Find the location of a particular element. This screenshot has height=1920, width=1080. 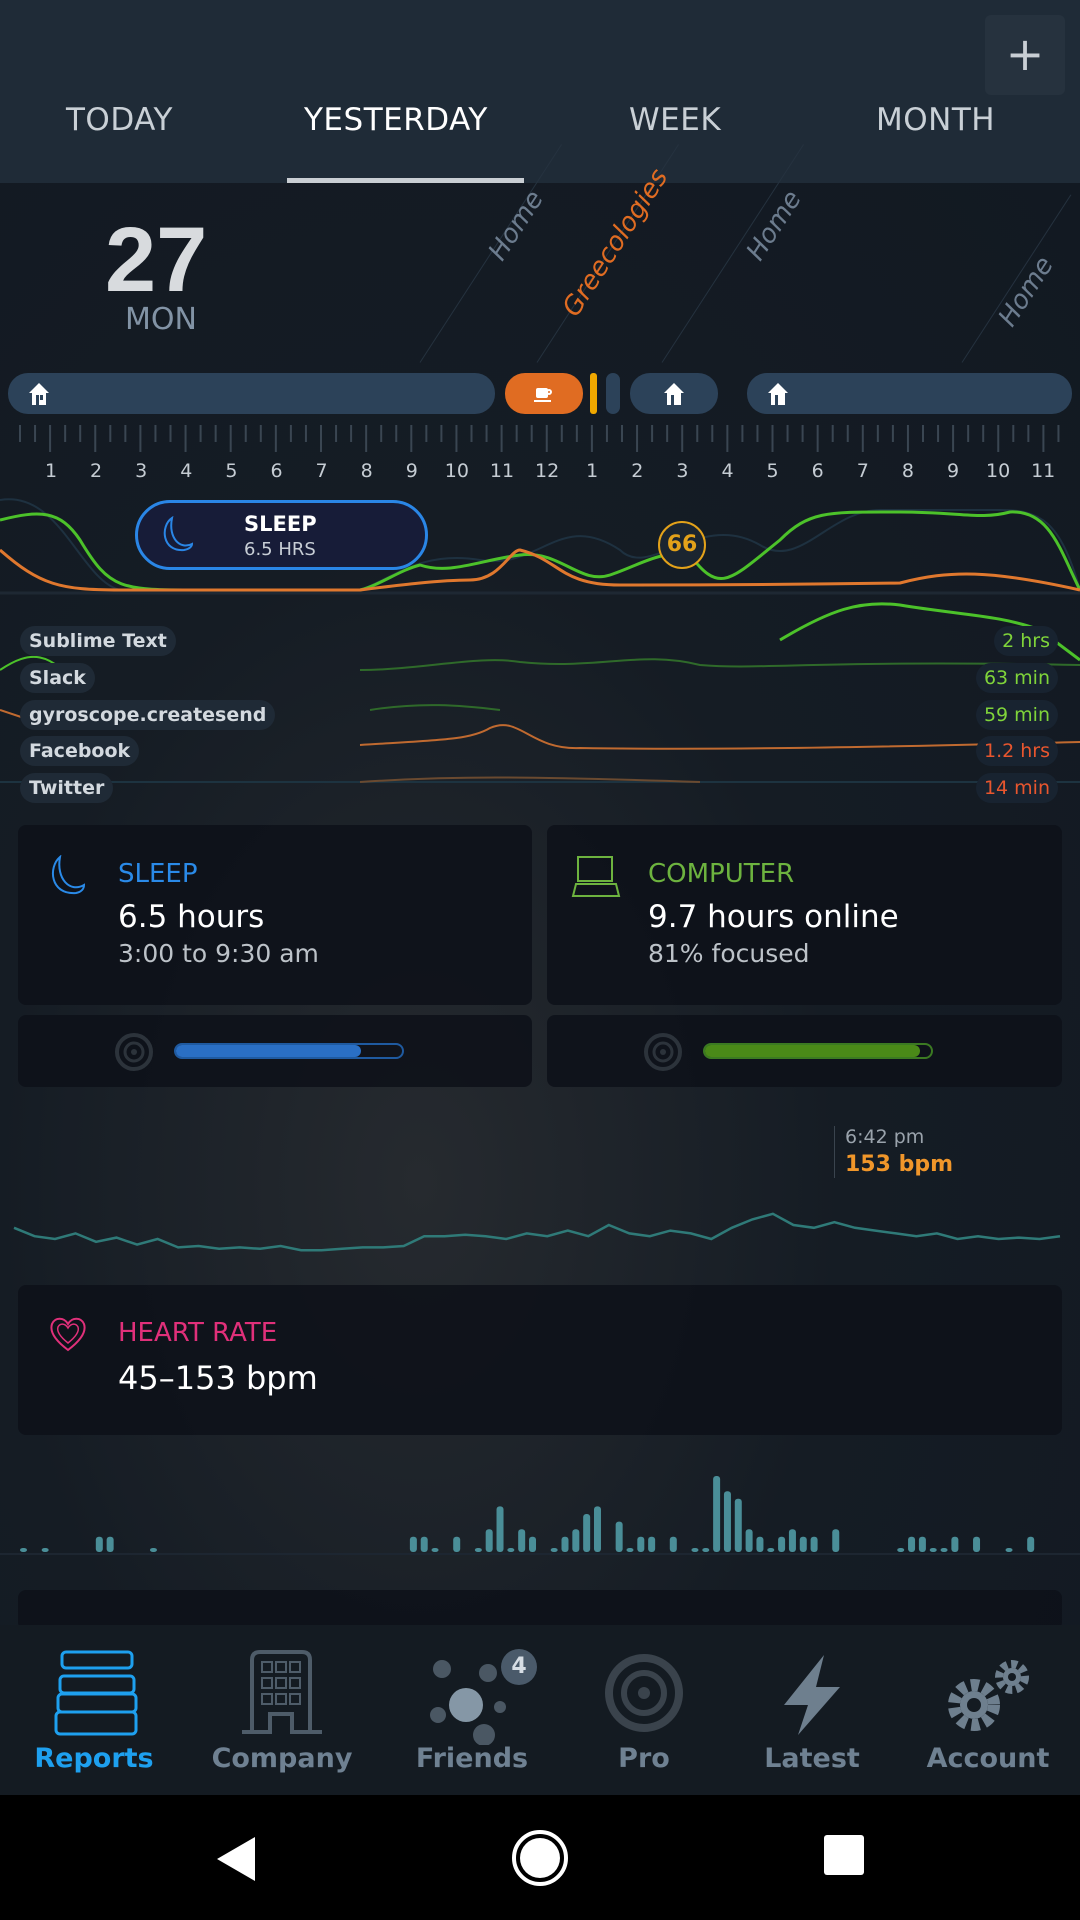

location-segment-cafe is located at coordinates (544, 393).